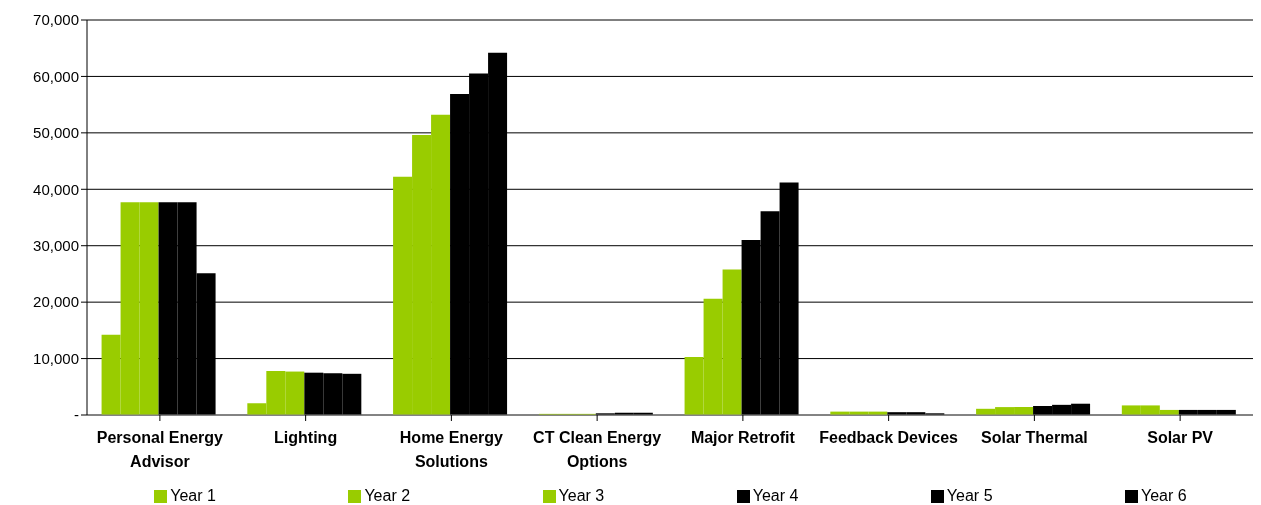  I want to click on y-tick-label: 70,000, so click(56, 20).